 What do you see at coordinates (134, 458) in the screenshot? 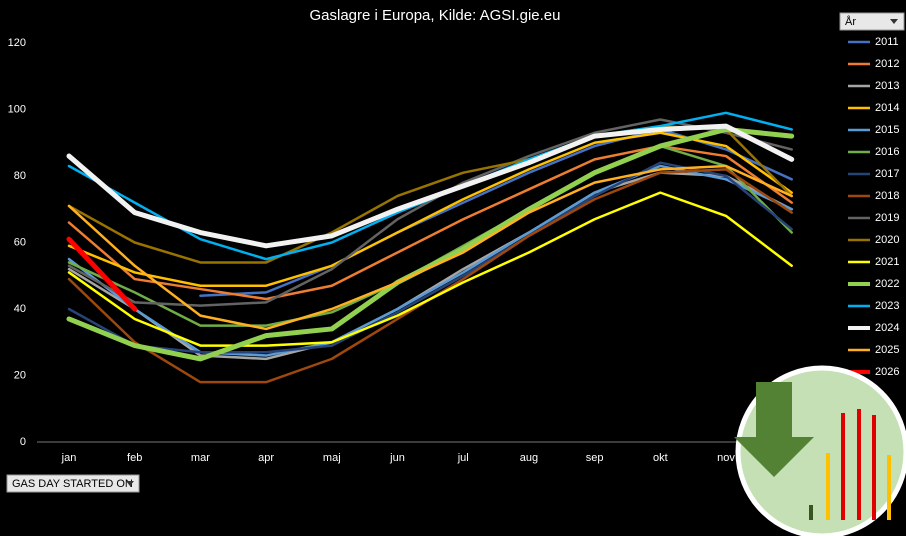
I see `x-tick-label: feb` at bounding box center [134, 458].